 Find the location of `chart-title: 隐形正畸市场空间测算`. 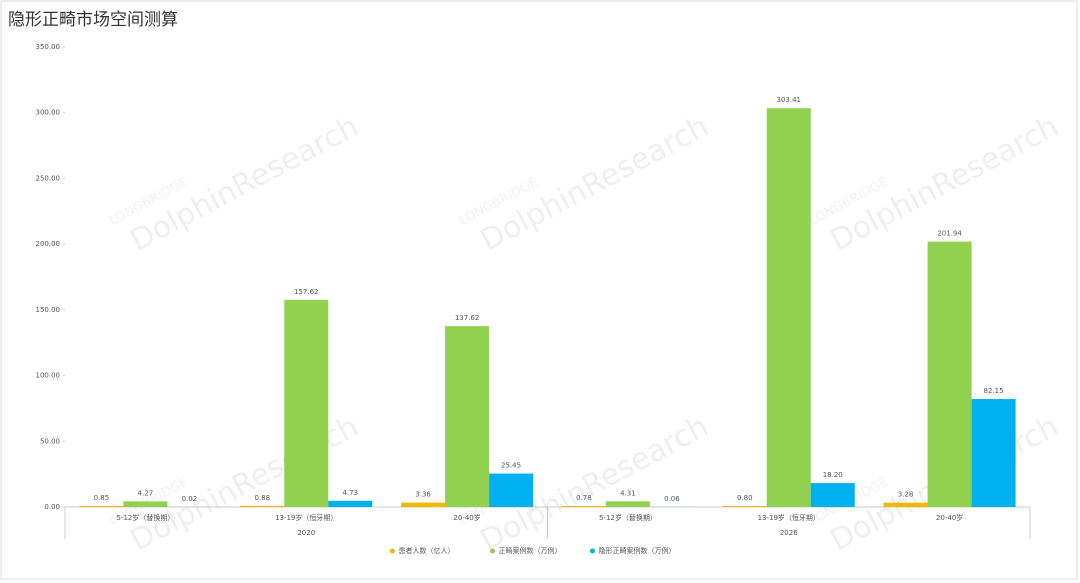

chart-title: 隐形正畸市场空间测算 is located at coordinates (93, 20).